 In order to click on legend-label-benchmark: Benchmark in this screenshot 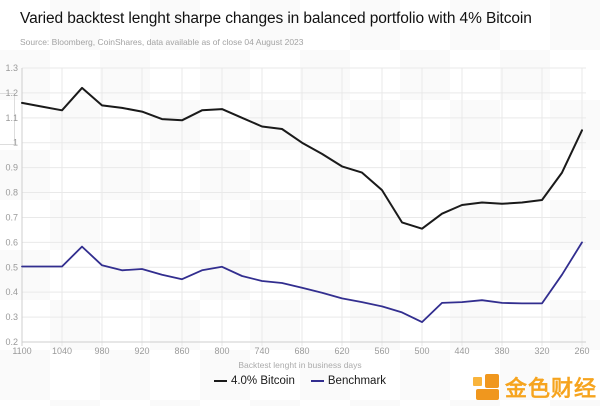, I will do `click(357, 381)`.